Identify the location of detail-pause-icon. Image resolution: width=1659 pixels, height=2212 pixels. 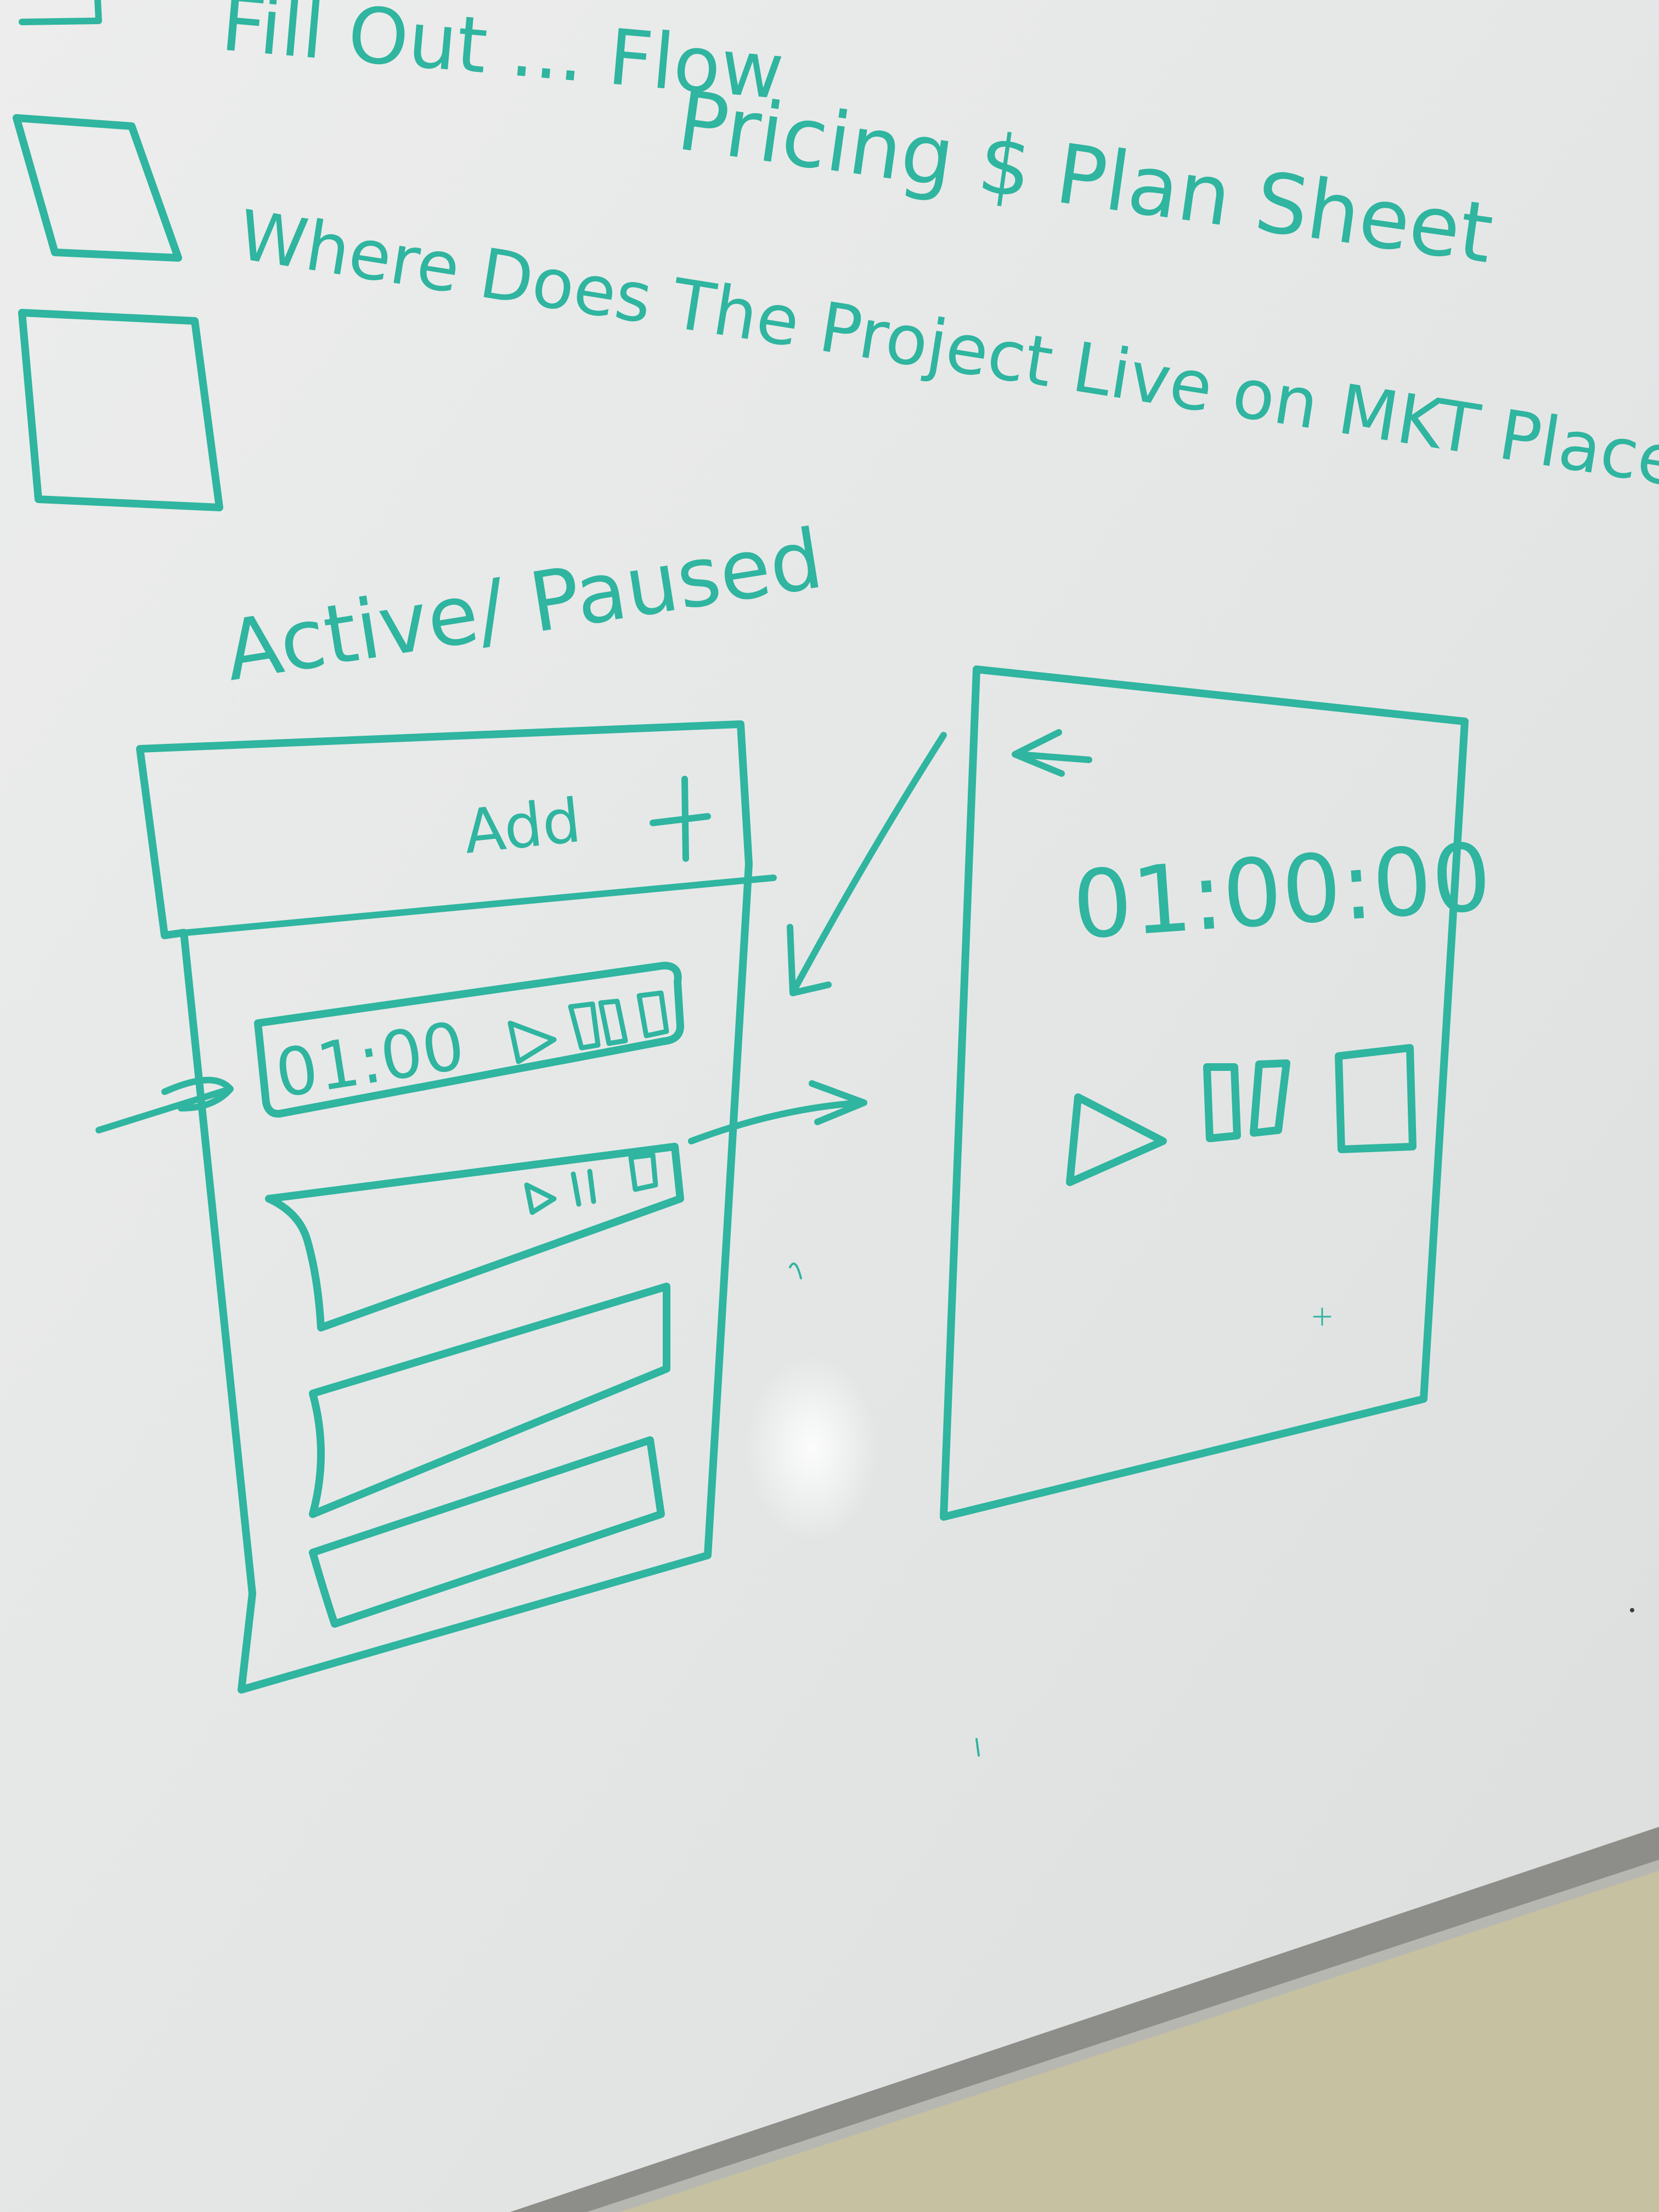
(1246, 1101).